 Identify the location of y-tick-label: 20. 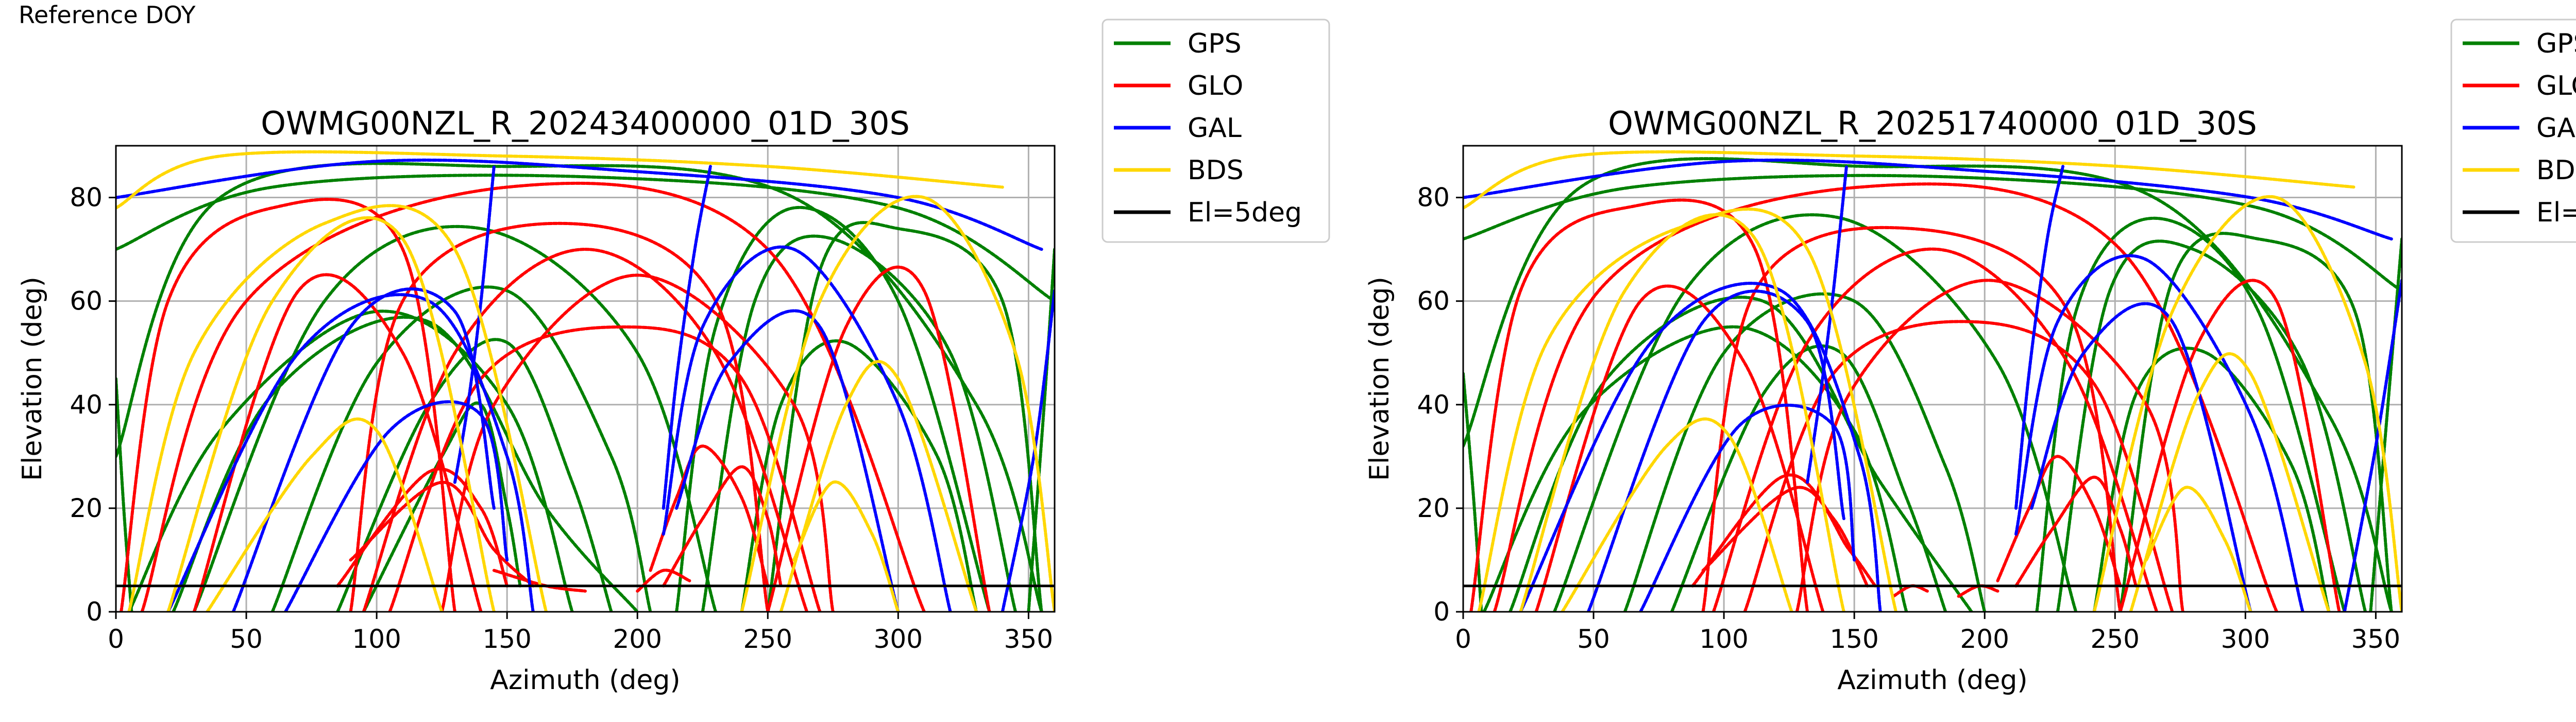
(86, 508).